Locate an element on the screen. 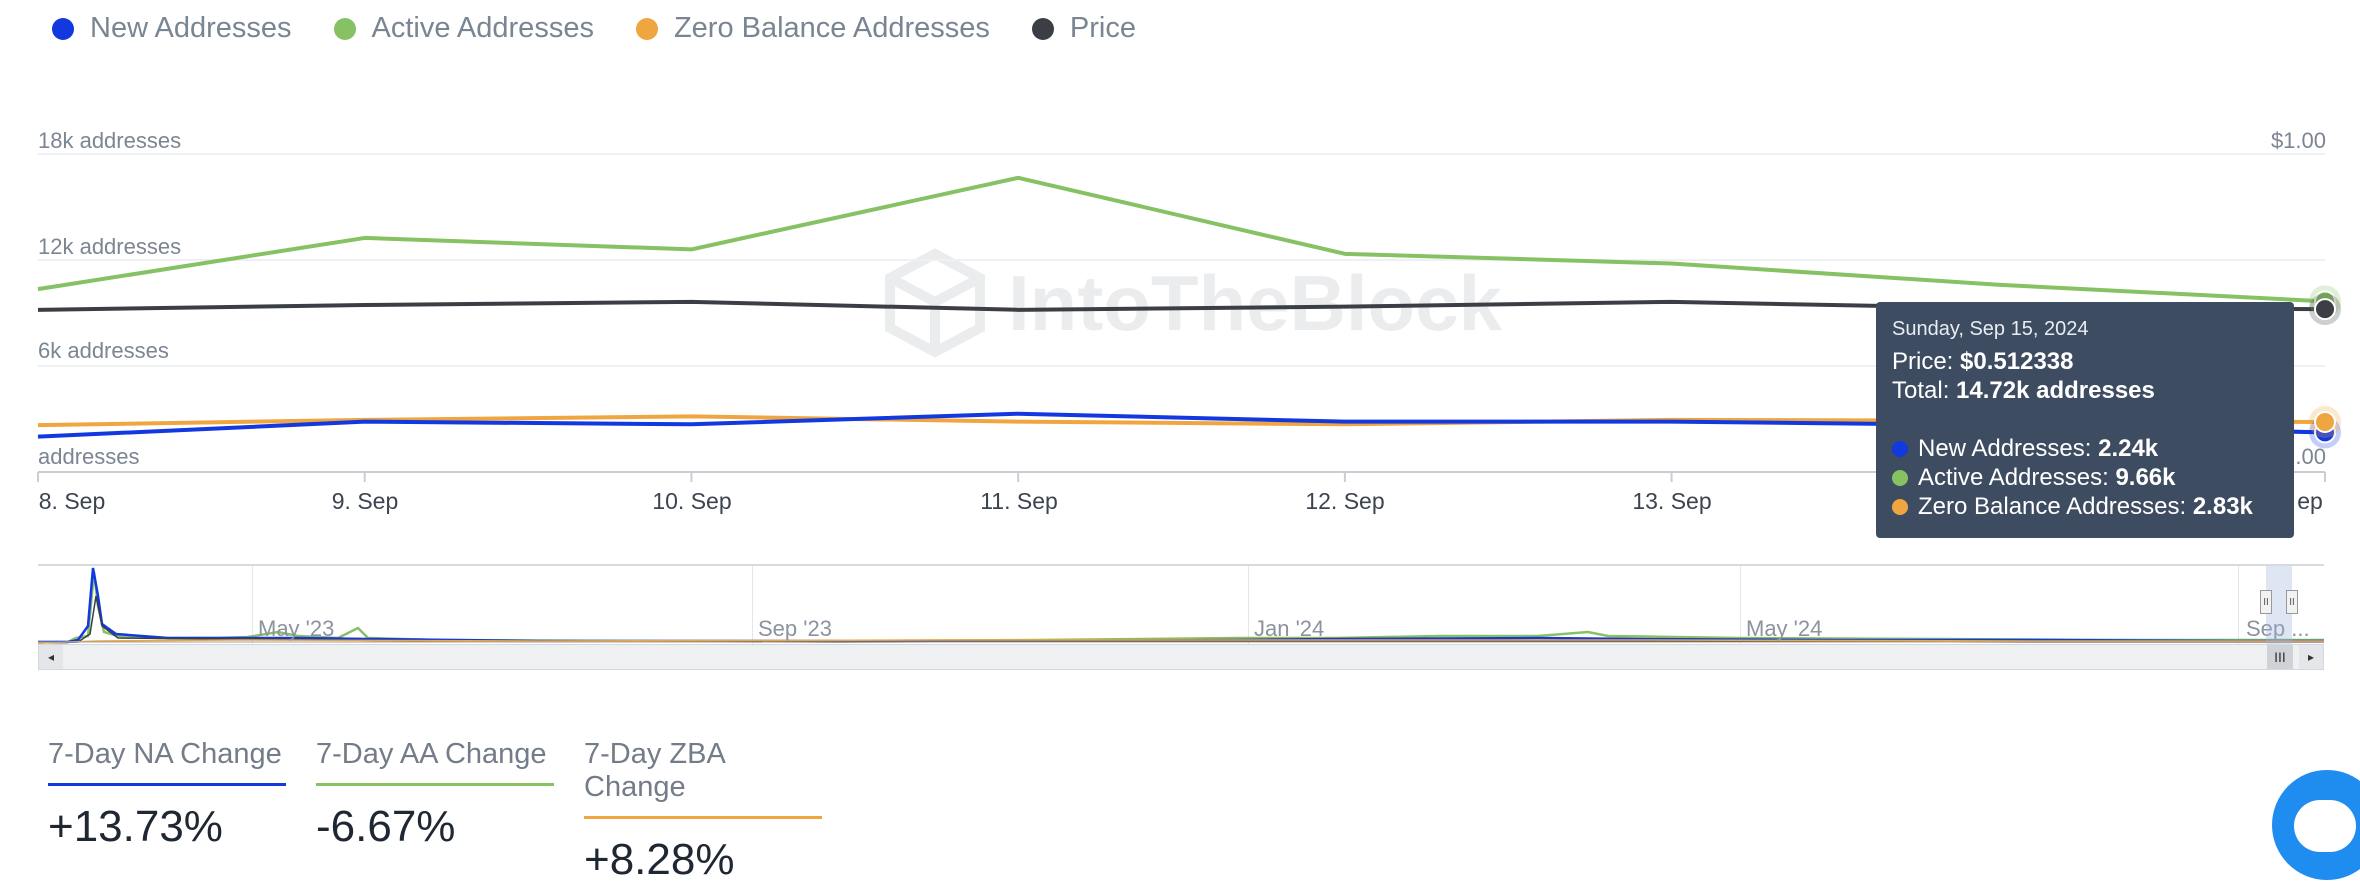 This screenshot has height=885, width=2360. x-tick-label: 13. Sep is located at coordinates (1672, 501).